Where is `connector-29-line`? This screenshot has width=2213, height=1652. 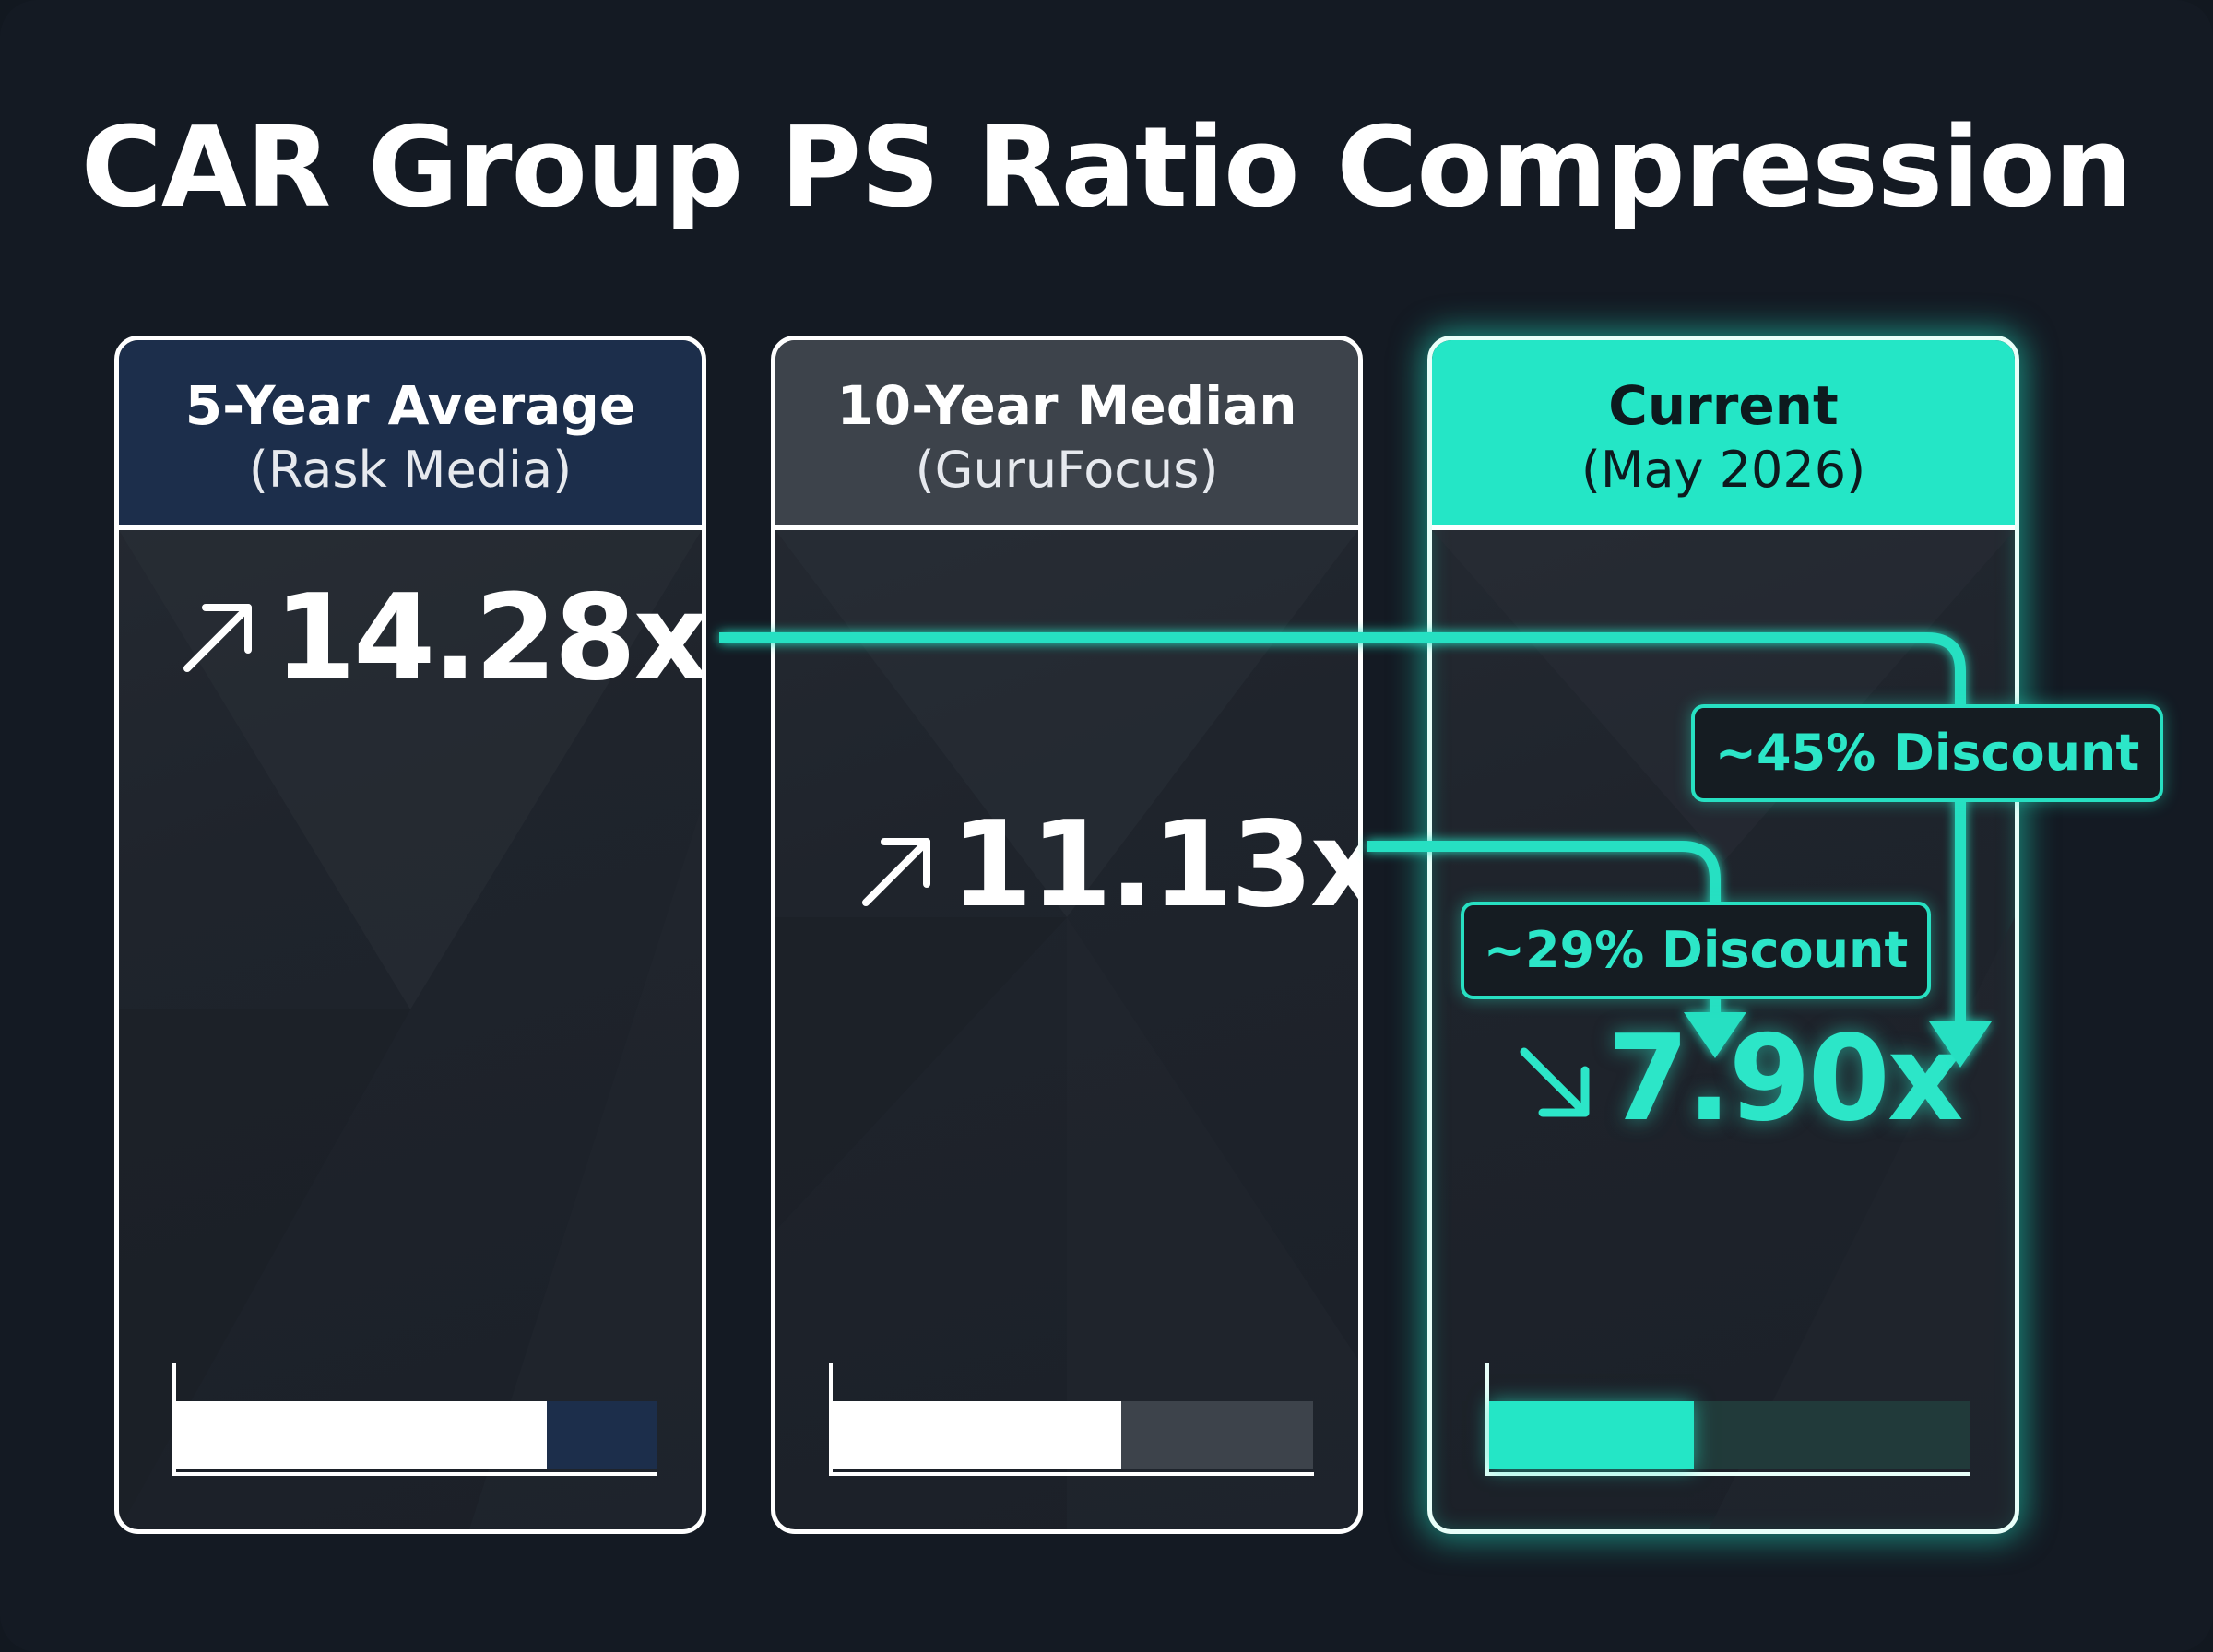
connector-29-line is located at coordinates (1544, 927).